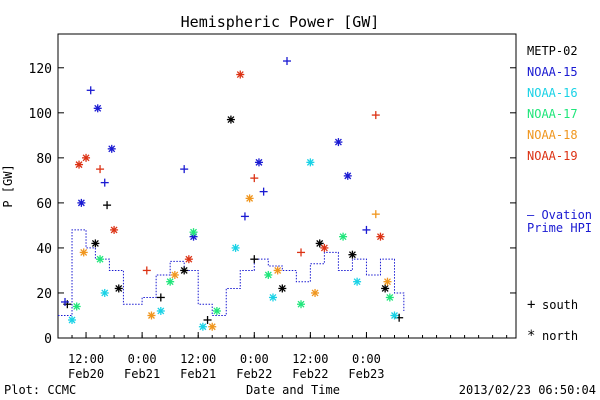  Describe the element at coordinates (527, 390) in the screenshot. I see `footer-timestamp: 2013/02/23 06:50:04` at that location.